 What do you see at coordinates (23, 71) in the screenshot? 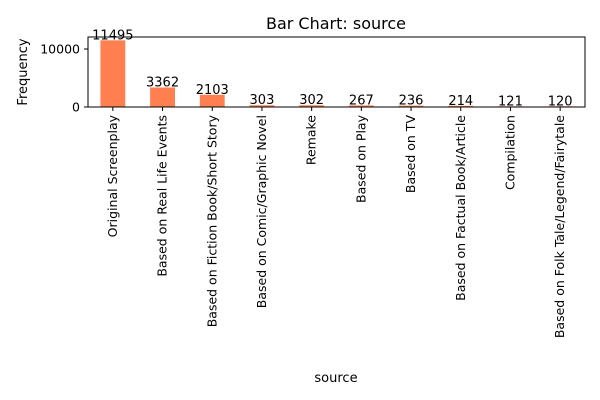
I see `y-axis-label: Frequency` at bounding box center [23, 71].